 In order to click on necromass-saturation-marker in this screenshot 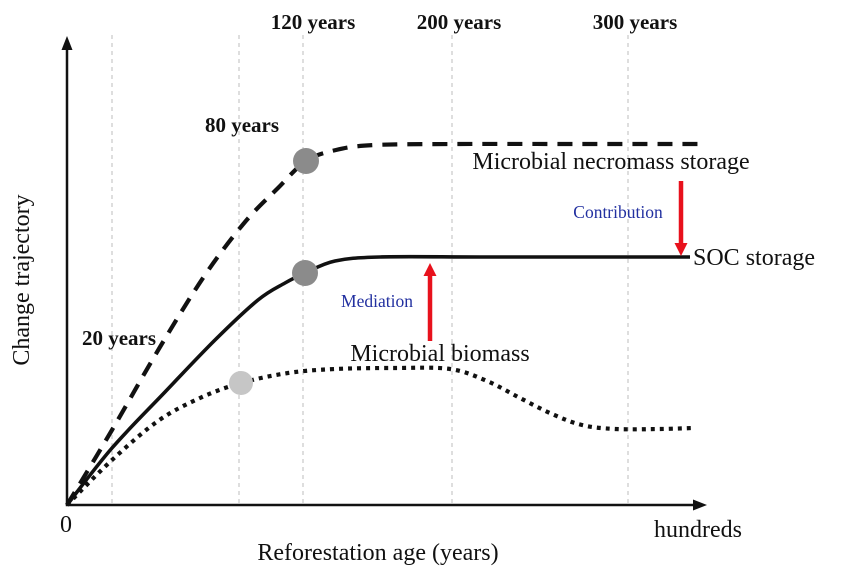, I will do `click(306, 161)`.